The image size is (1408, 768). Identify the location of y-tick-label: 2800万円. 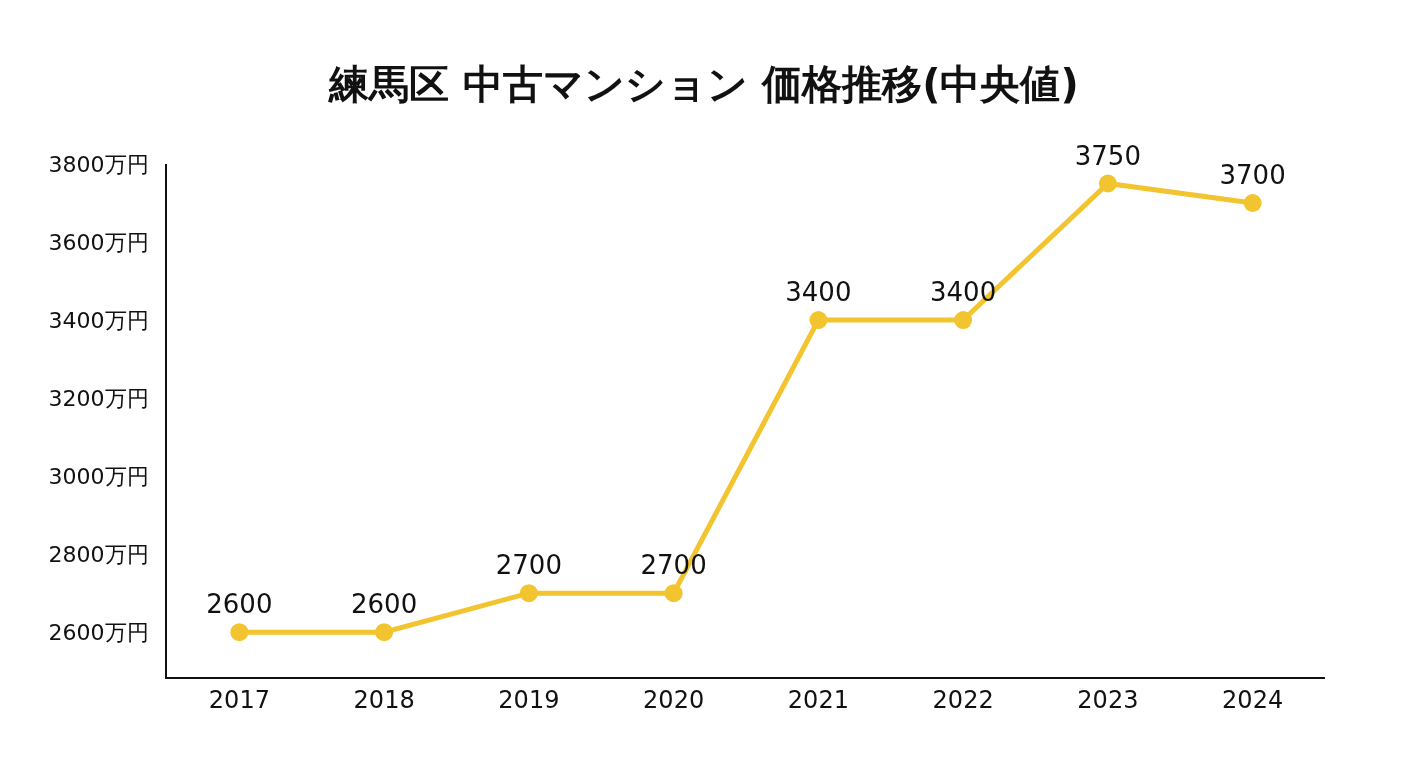
(98, 554).